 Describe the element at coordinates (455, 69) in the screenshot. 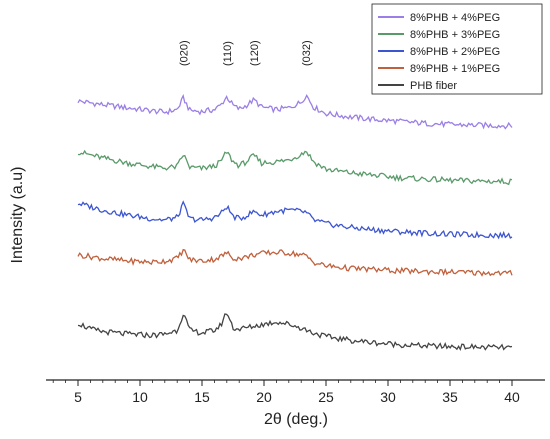

I see `legend-label: 8%PHB + 1%PEG` at that location.